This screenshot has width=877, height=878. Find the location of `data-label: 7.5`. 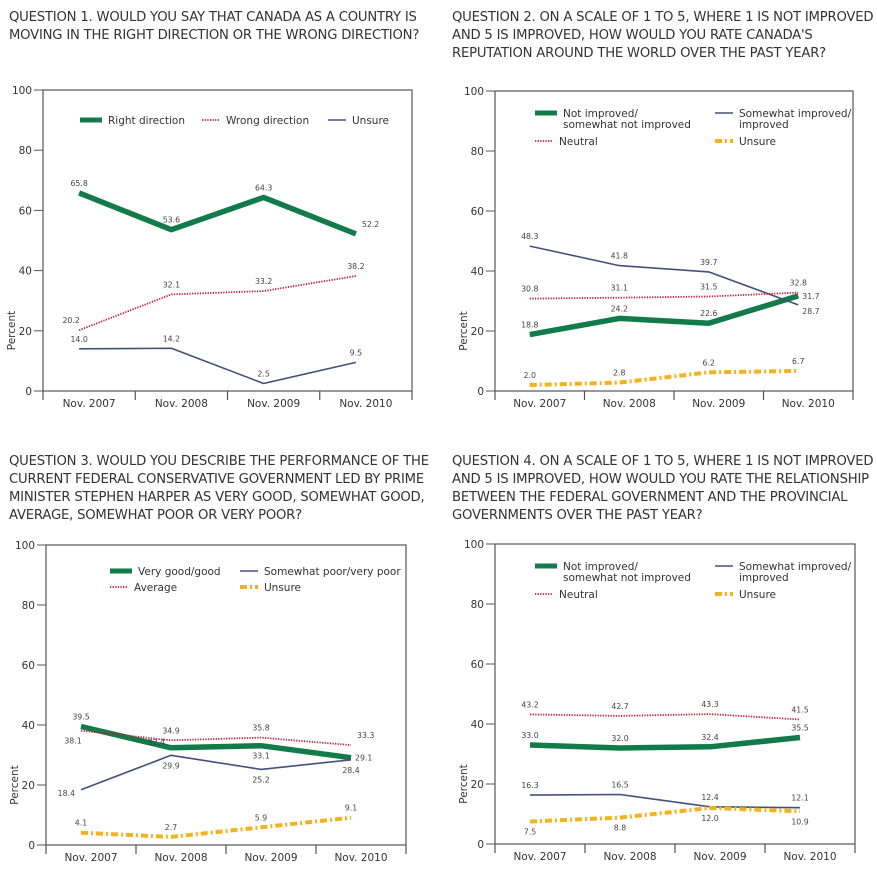

data-label: 7.5 is located at coordinates (530, 832).